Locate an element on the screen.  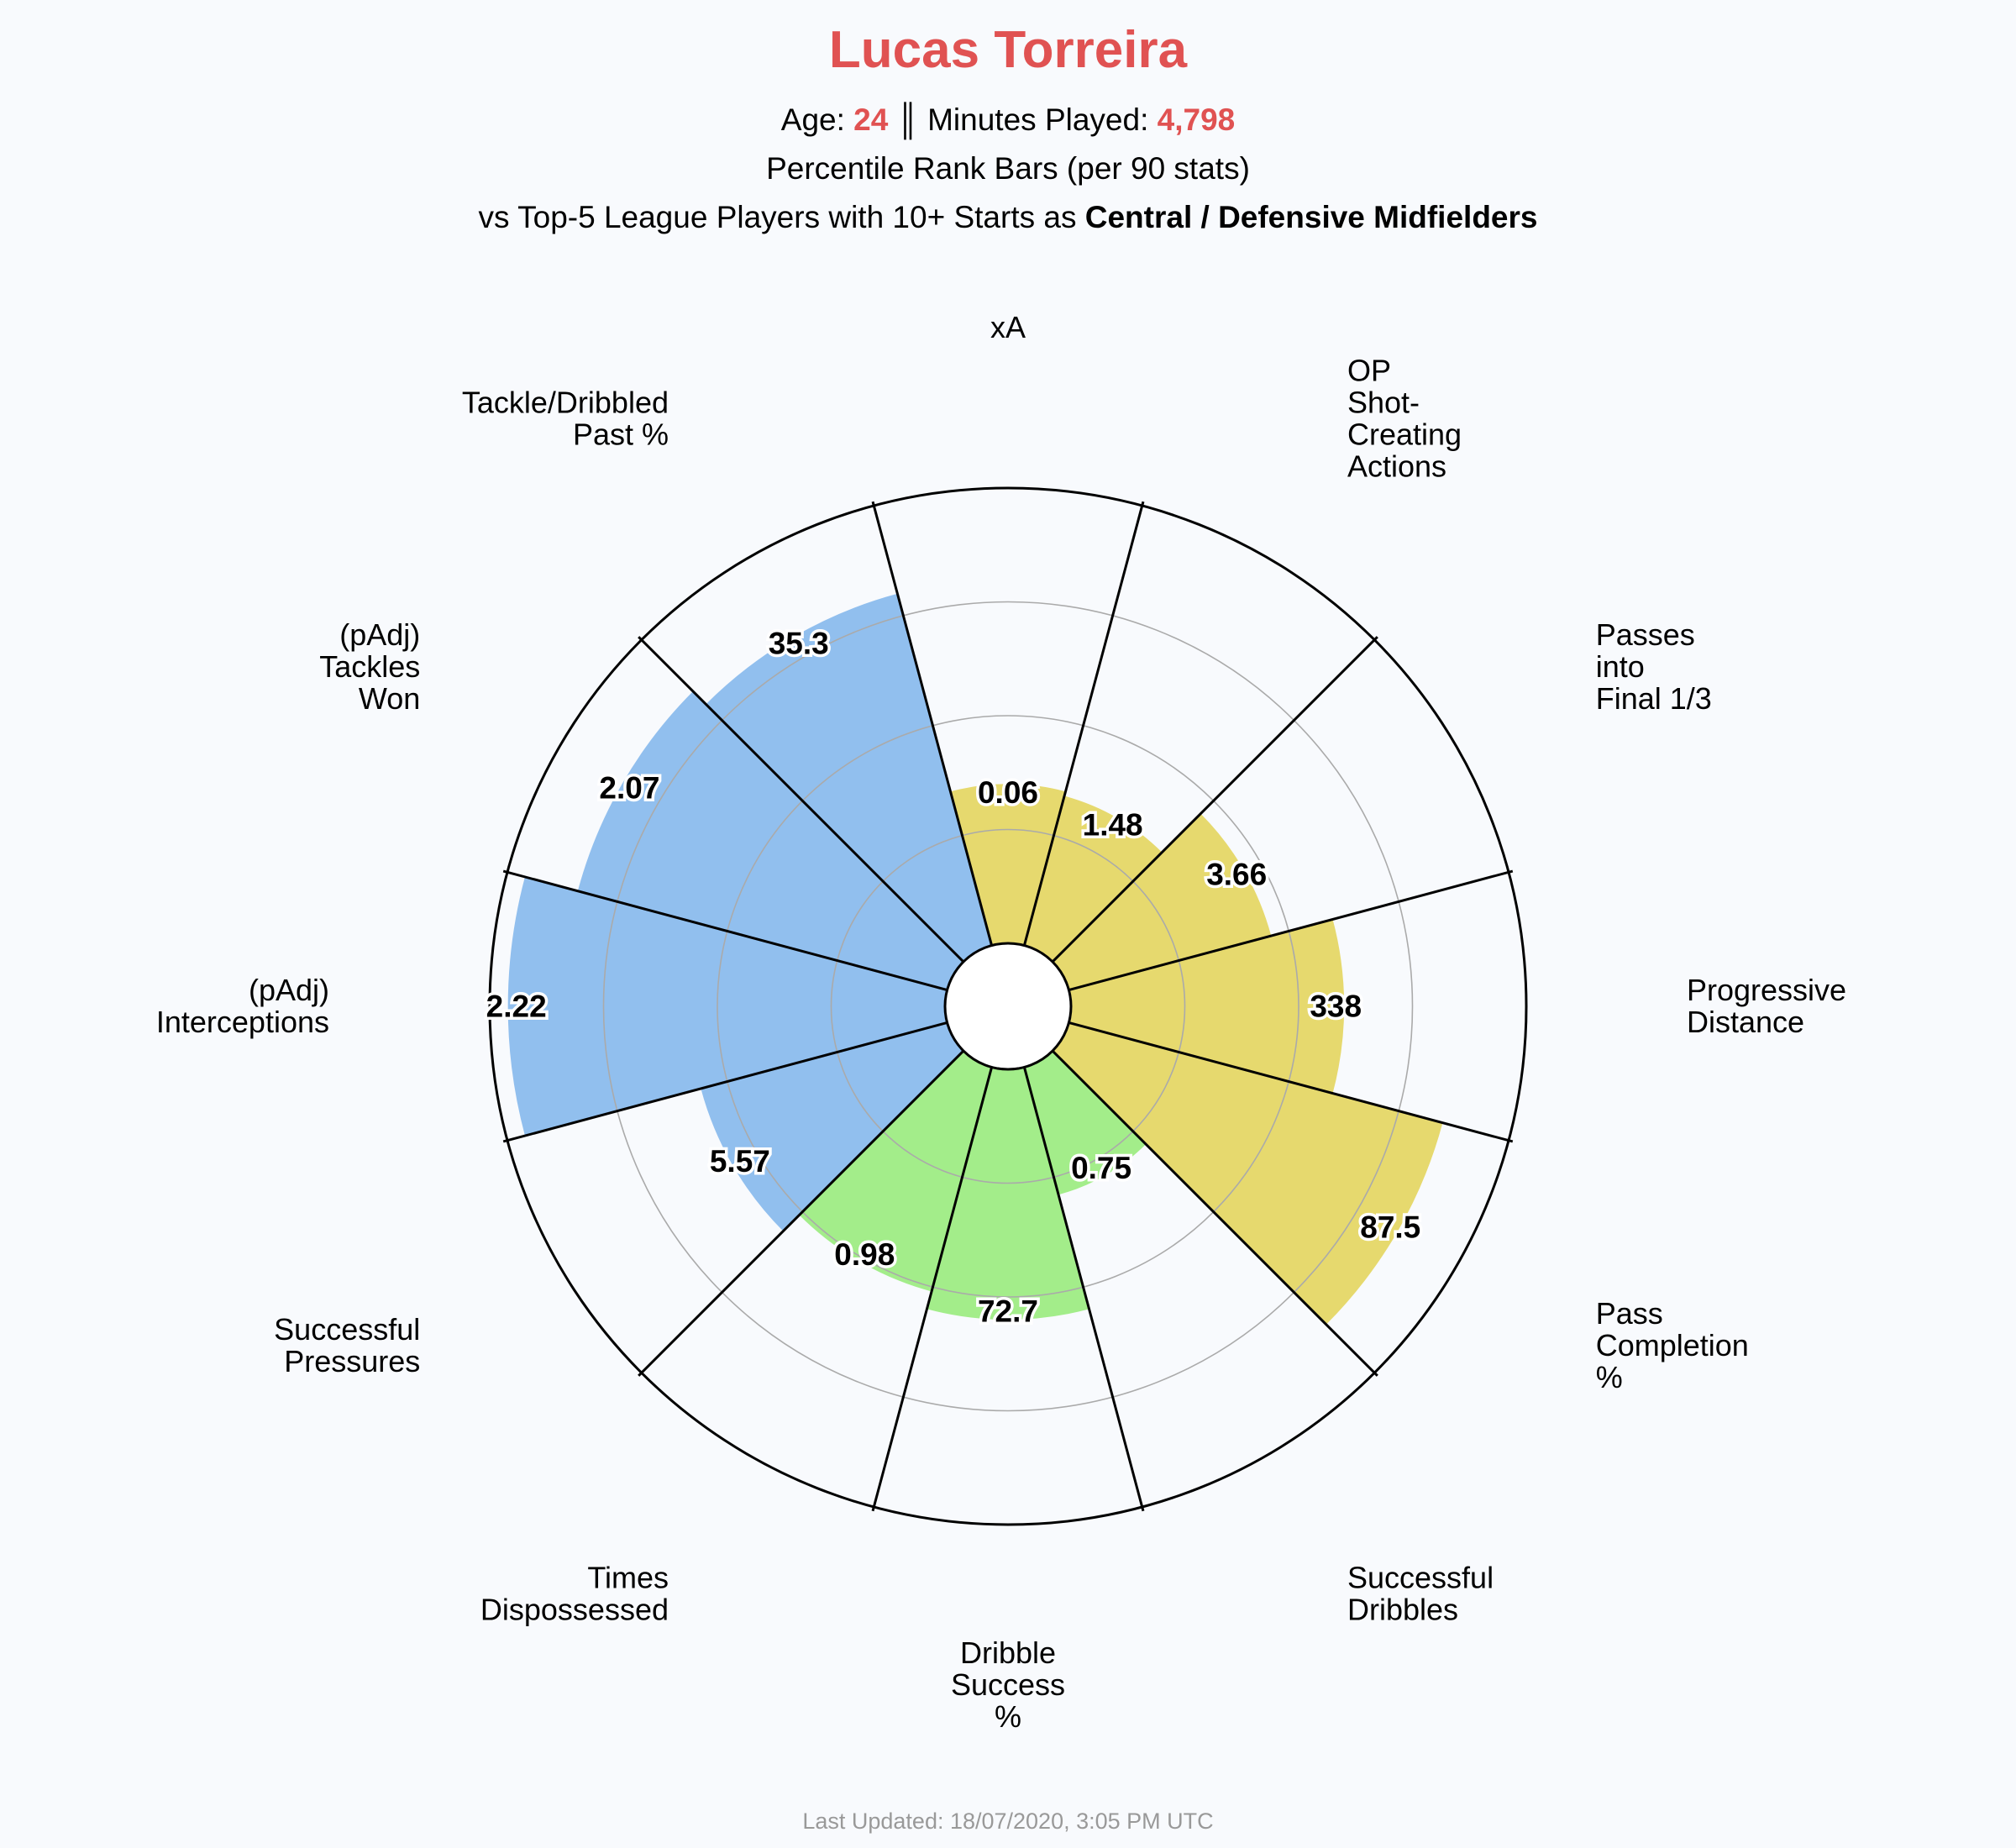
category-label-10: (pAdj) Interceptions is located at coordinates (242, 1006).